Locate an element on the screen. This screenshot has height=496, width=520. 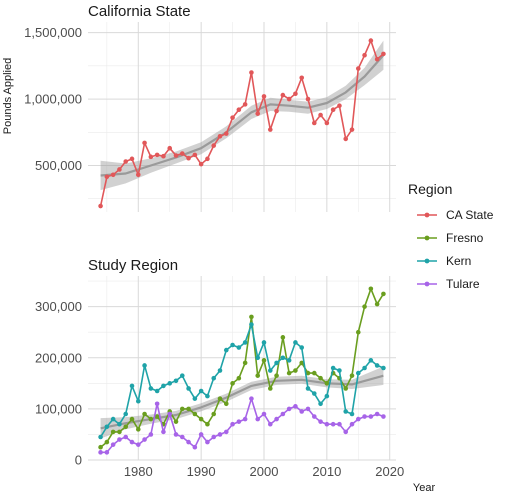
trend-line is located at coordinates (242, 115).